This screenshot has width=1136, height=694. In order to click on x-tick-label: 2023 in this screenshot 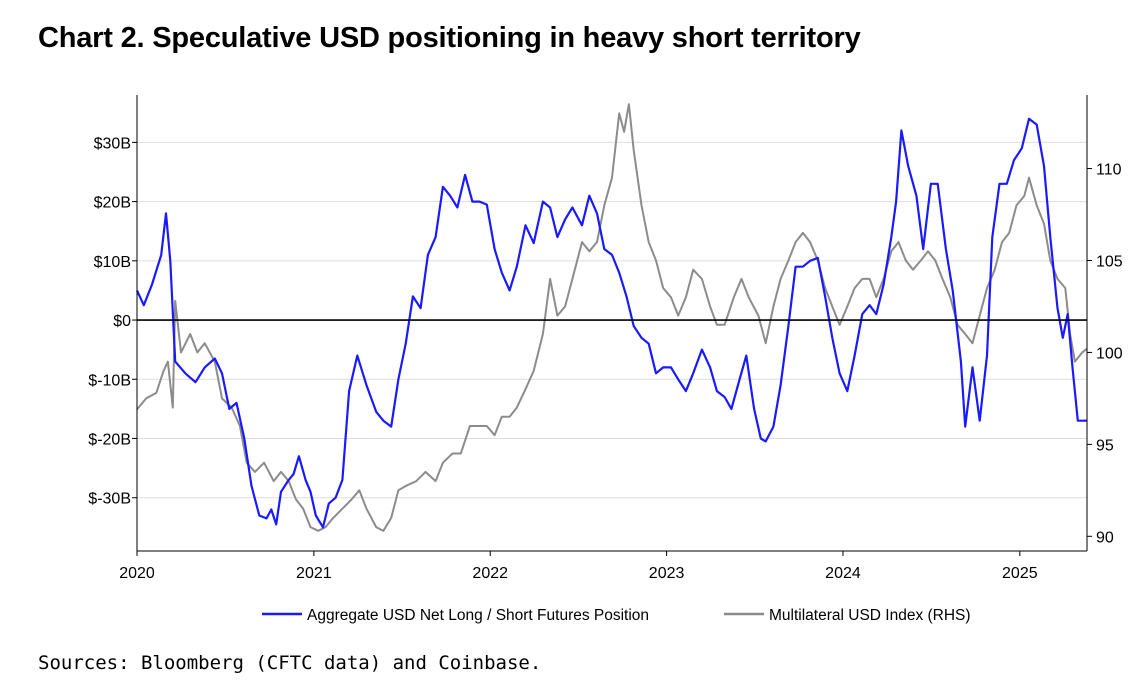, I will do `click(667, 573)`.